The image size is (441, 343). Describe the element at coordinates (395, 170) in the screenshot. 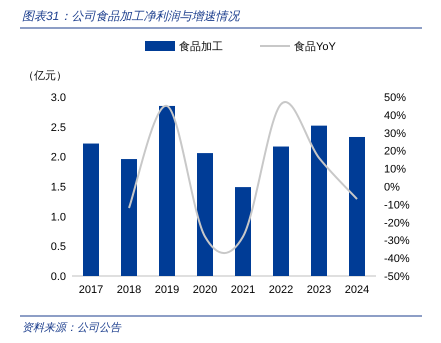

I see `y2-tick-label: 10%` at that location.